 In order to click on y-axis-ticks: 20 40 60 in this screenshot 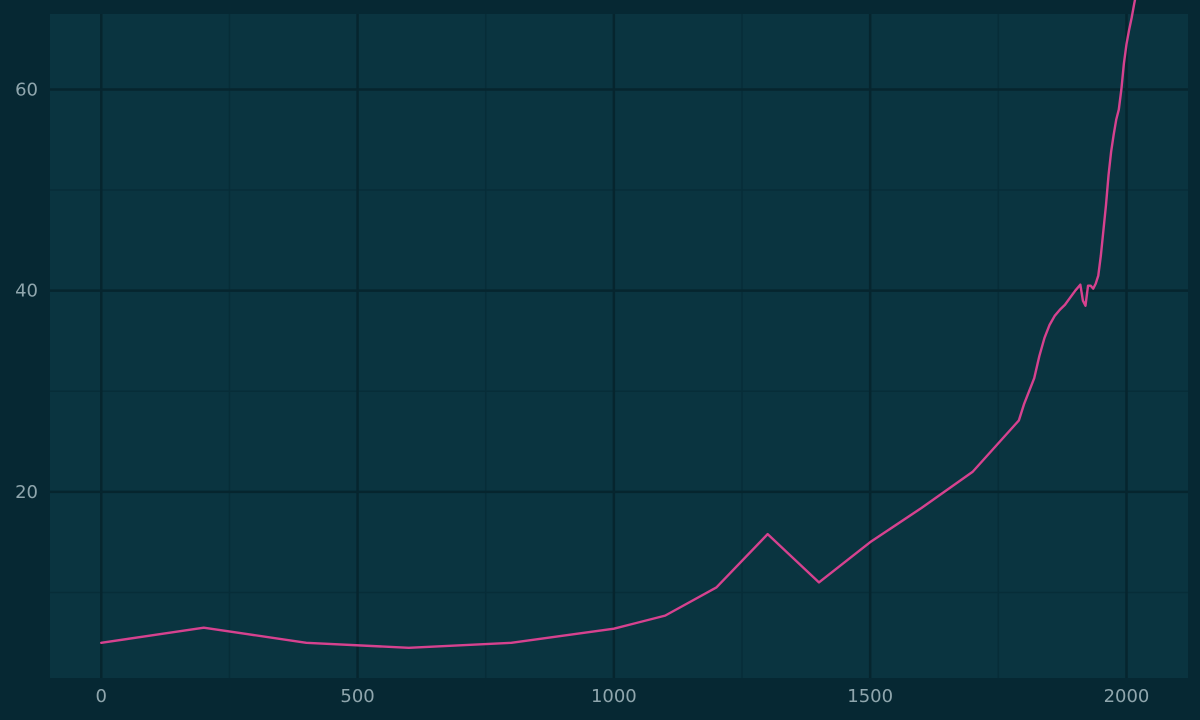, I will do `click(26, 290)`.